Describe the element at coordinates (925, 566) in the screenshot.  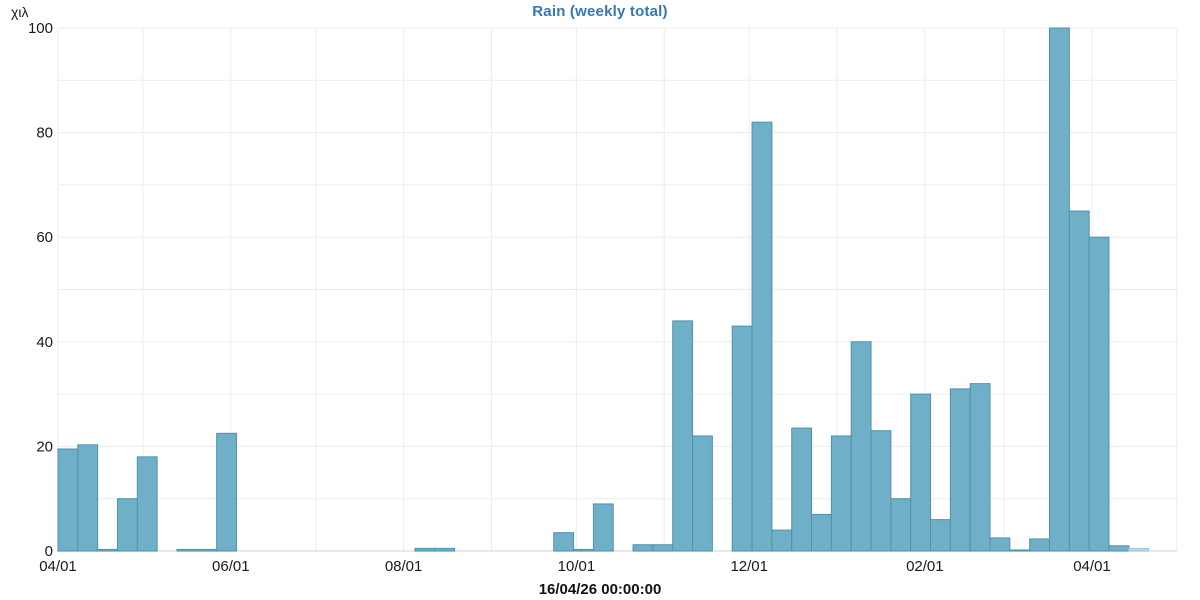
I see `svg-text: 02/01` at that location.